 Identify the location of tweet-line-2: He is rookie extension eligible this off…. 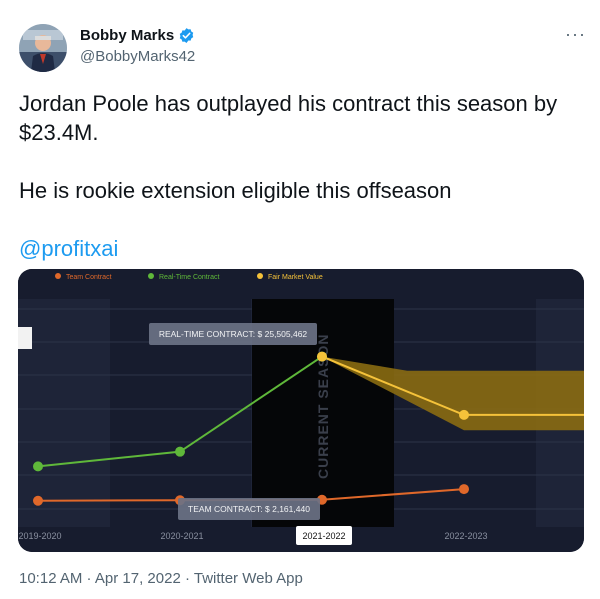
(235, 190).